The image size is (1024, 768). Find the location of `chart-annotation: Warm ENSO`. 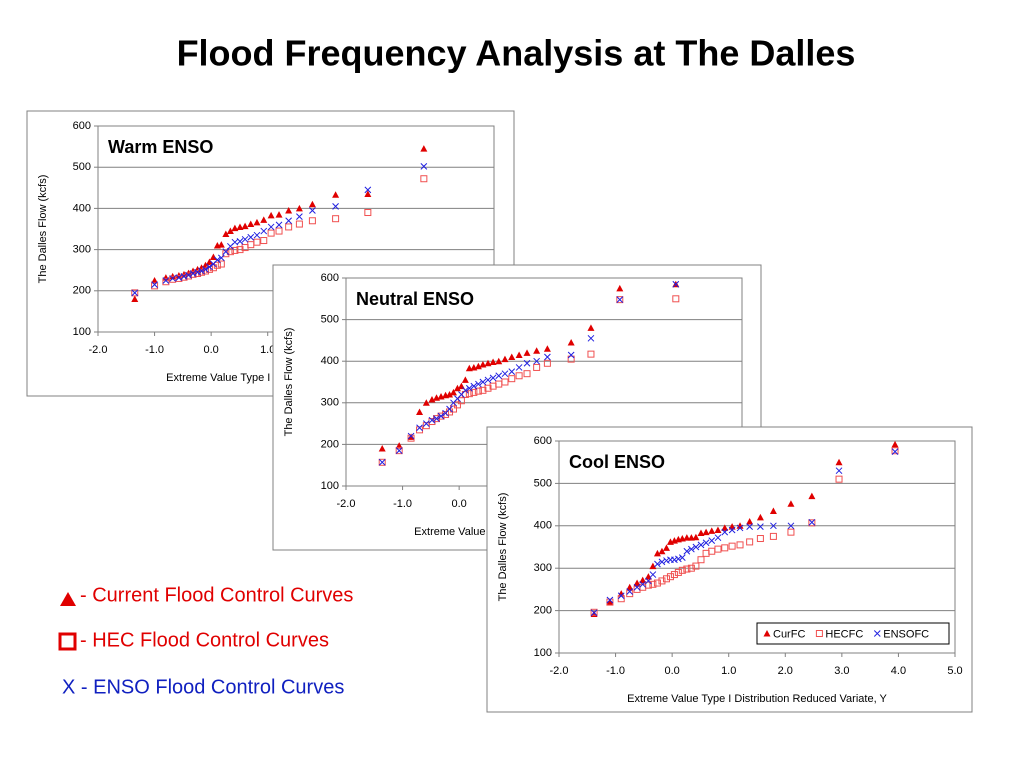

chart-annotation: Warm ENSO is located at coordinates (160, 147).